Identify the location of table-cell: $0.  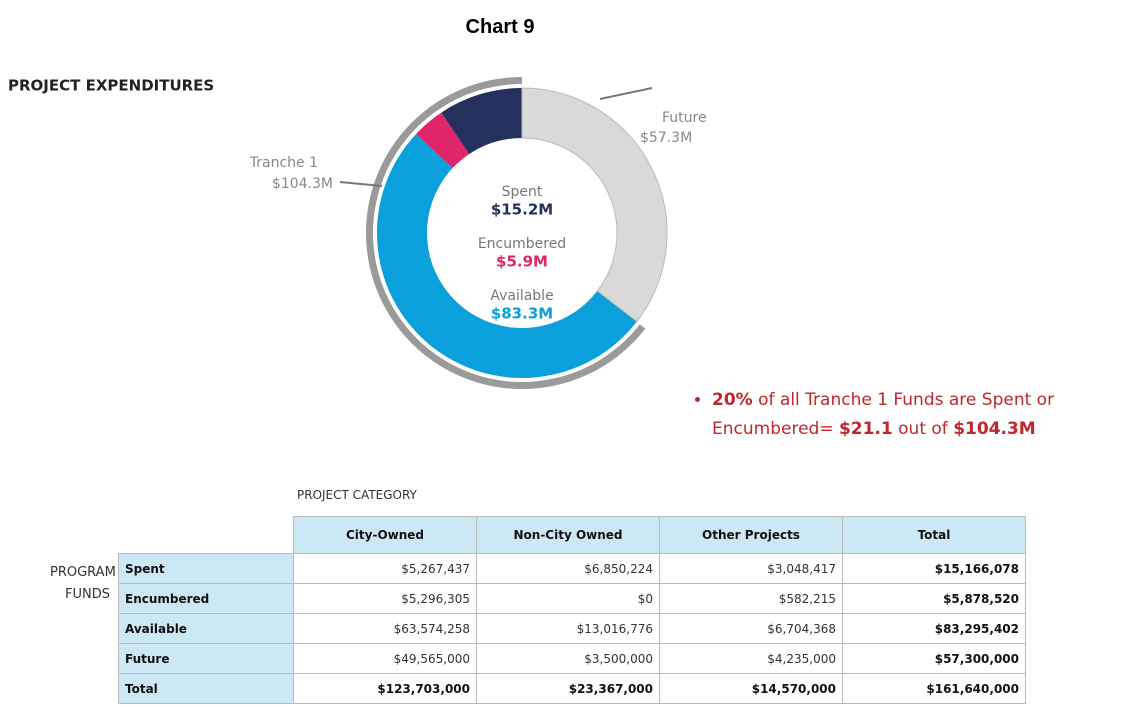
(568, 598).